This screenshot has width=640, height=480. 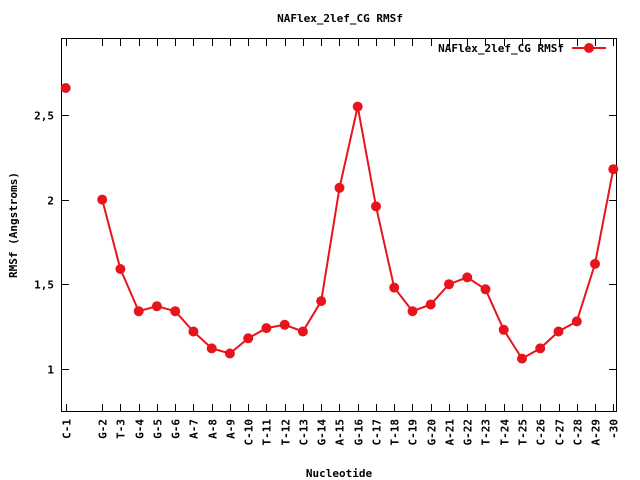 What do you see at coordinates (267, 432) in the screenshot?
I see `x-tick-label: T-11` at bounding box center [267, 432].